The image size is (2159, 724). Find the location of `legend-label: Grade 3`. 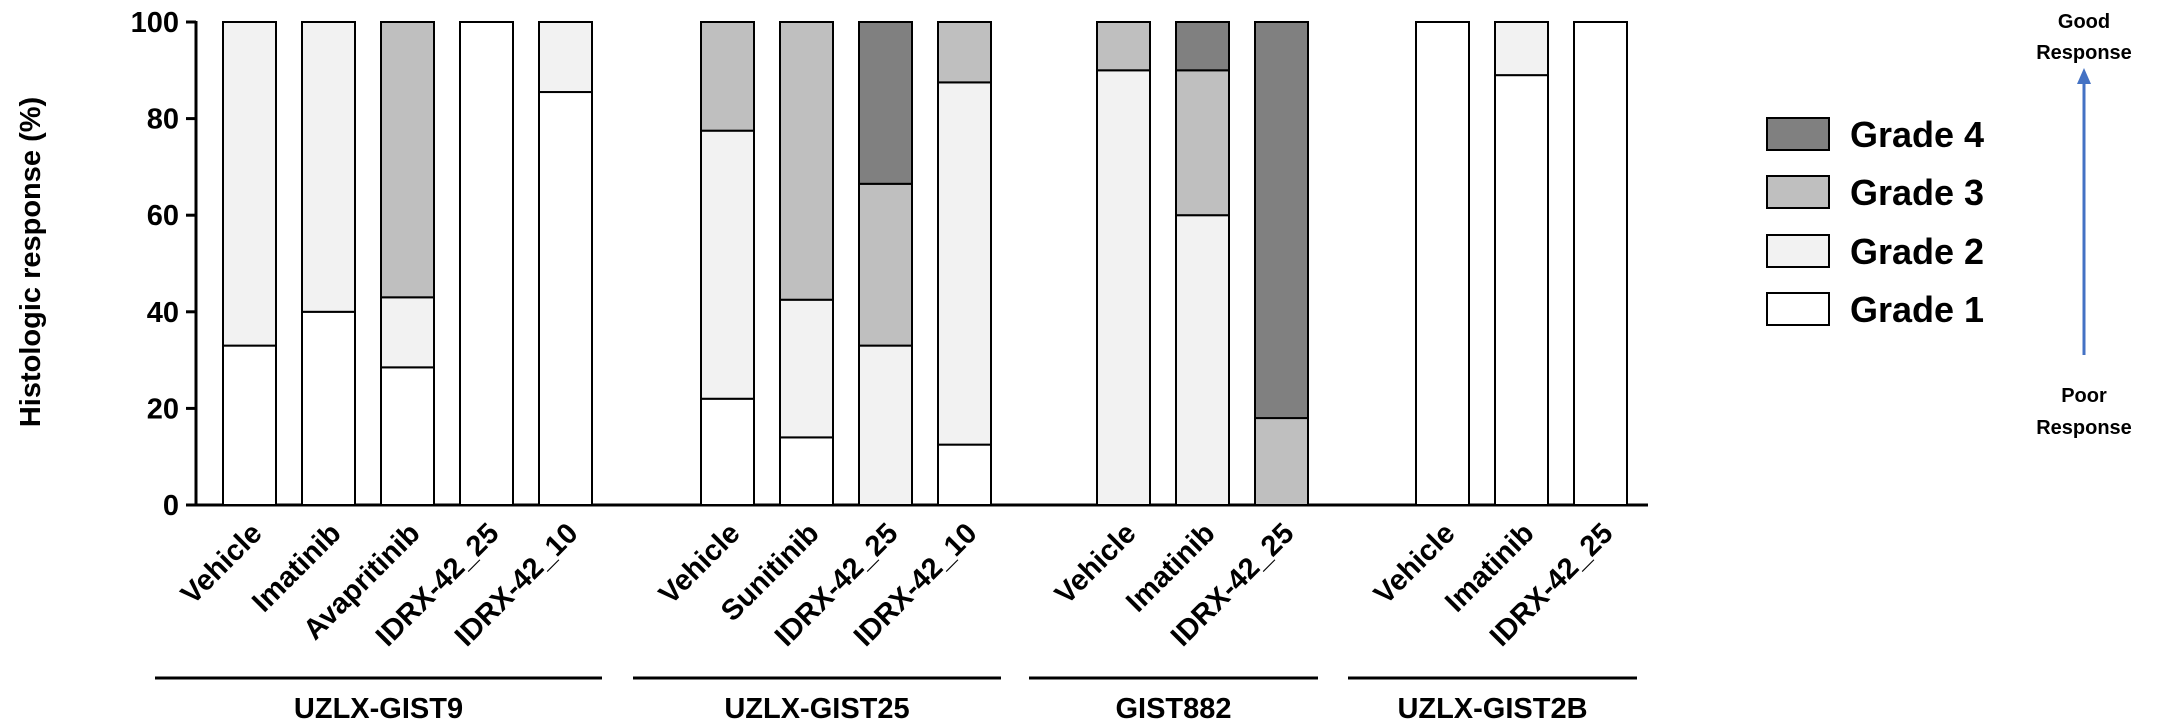

legend-label: Grade 3 is located at coordinates (1917, 192).